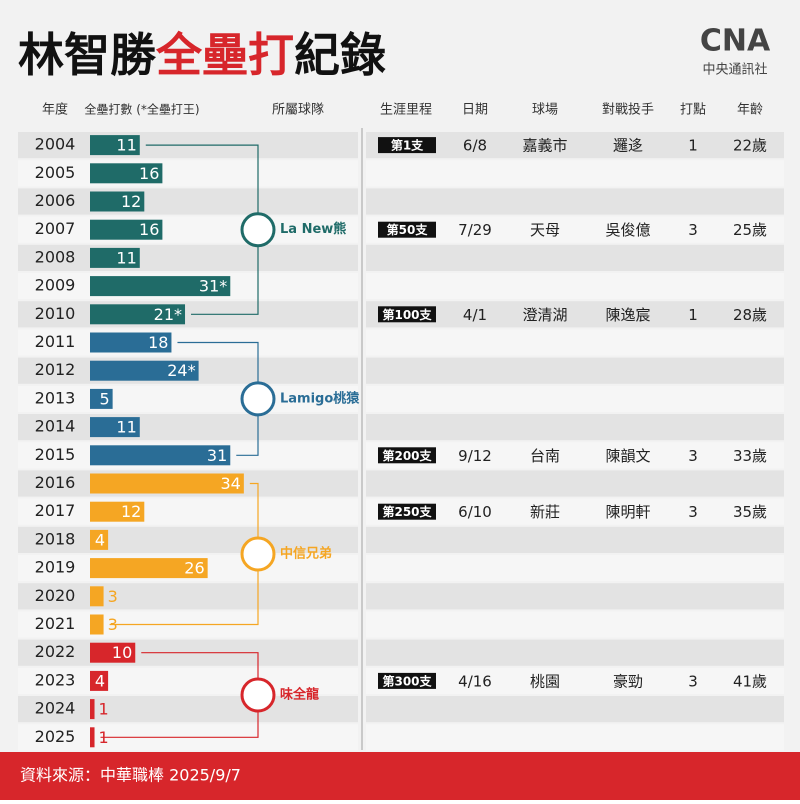  Describe the element at coordinates (750, 110) in the screenshot. I see `column-header: 年齡` at that location.